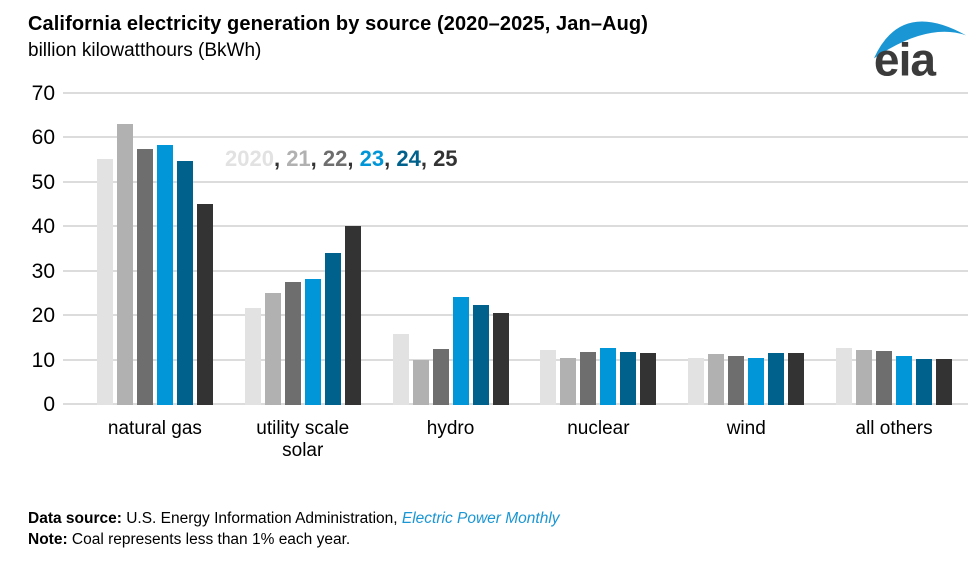 This screenshot has width=980, height=561. Describe the element at coordinates (298, 158) in the screenshot. I see `legend-year-21: 21` at that location.